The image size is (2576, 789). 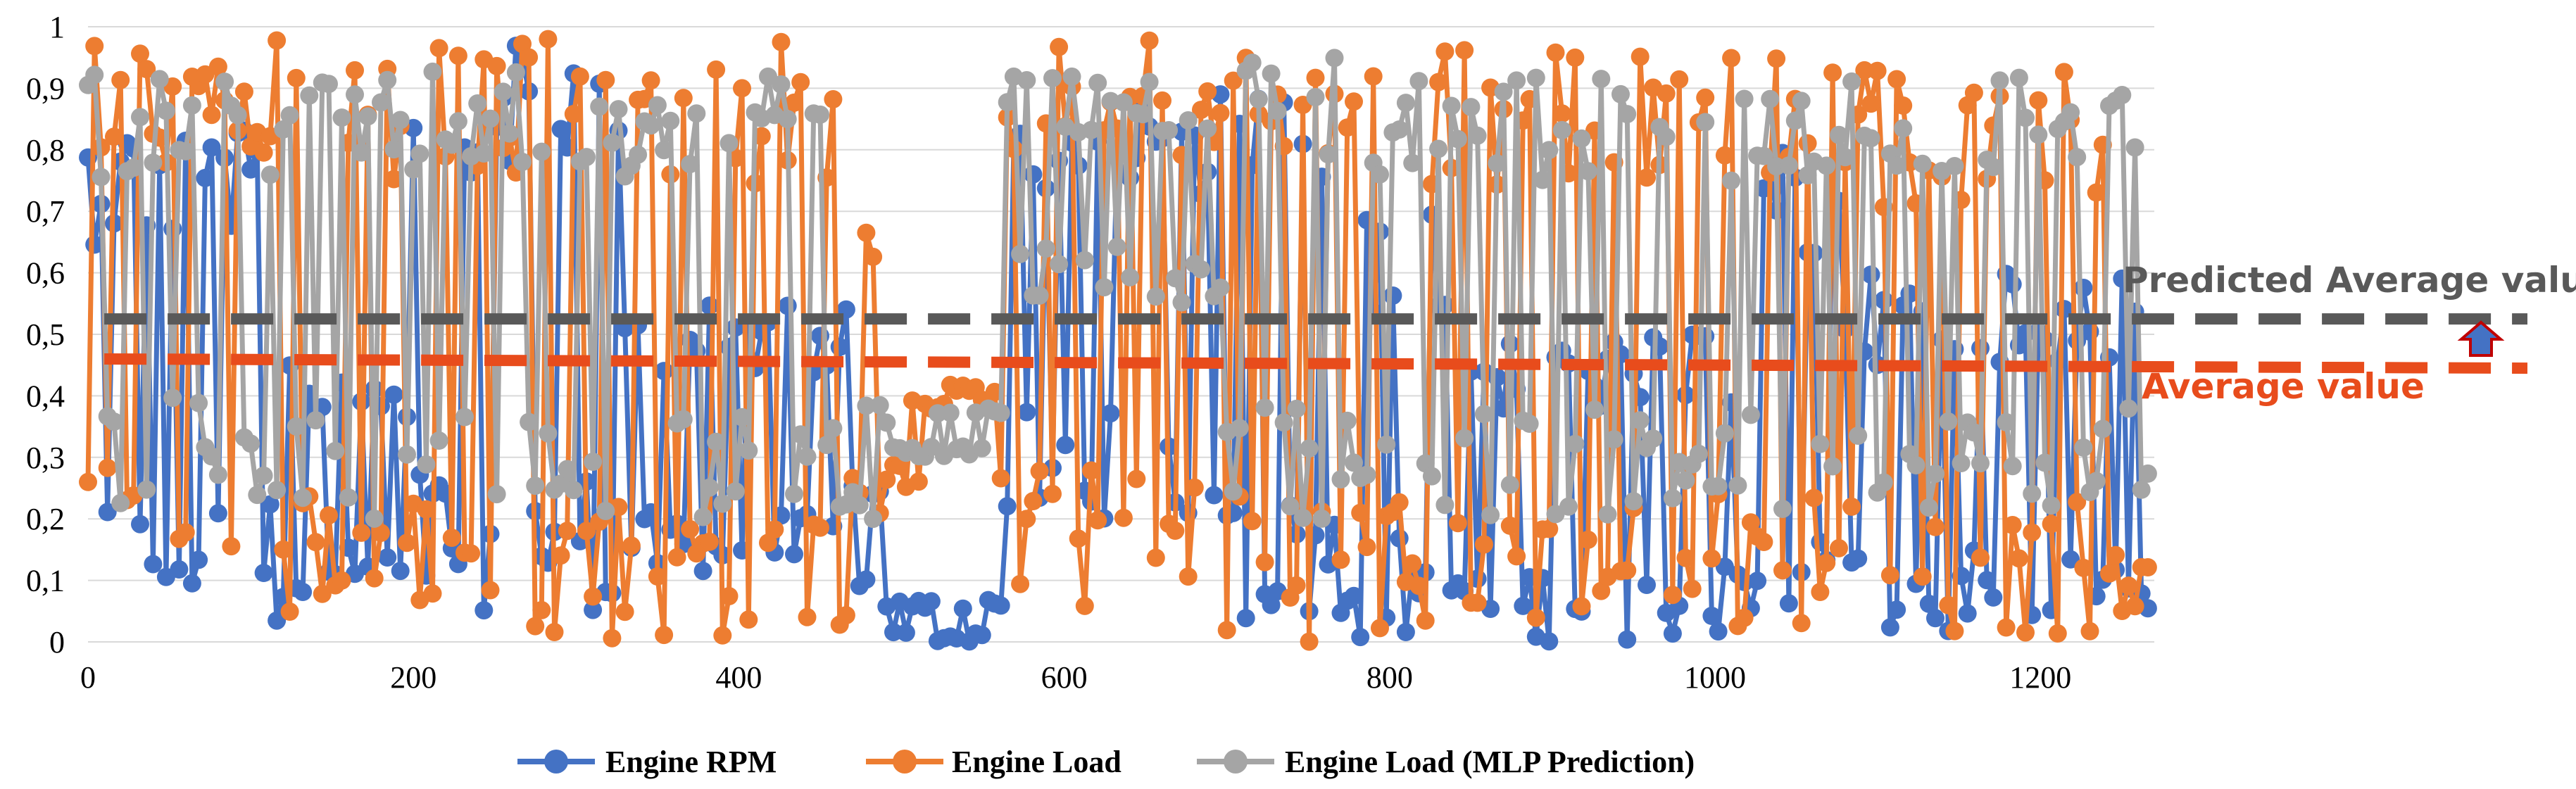 I want to click on legend-label: Engine Load (MLP Prediction), so click(x=1490, y=762).